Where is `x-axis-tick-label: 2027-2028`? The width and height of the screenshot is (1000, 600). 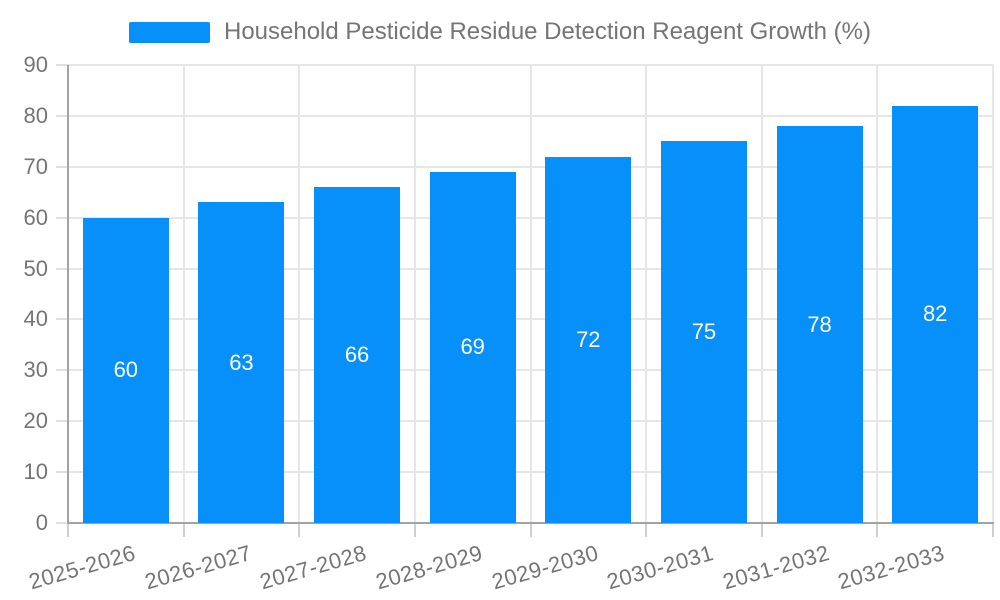
x-axis-tick-label: 2027-2028 is located at coordinates (313, 567).